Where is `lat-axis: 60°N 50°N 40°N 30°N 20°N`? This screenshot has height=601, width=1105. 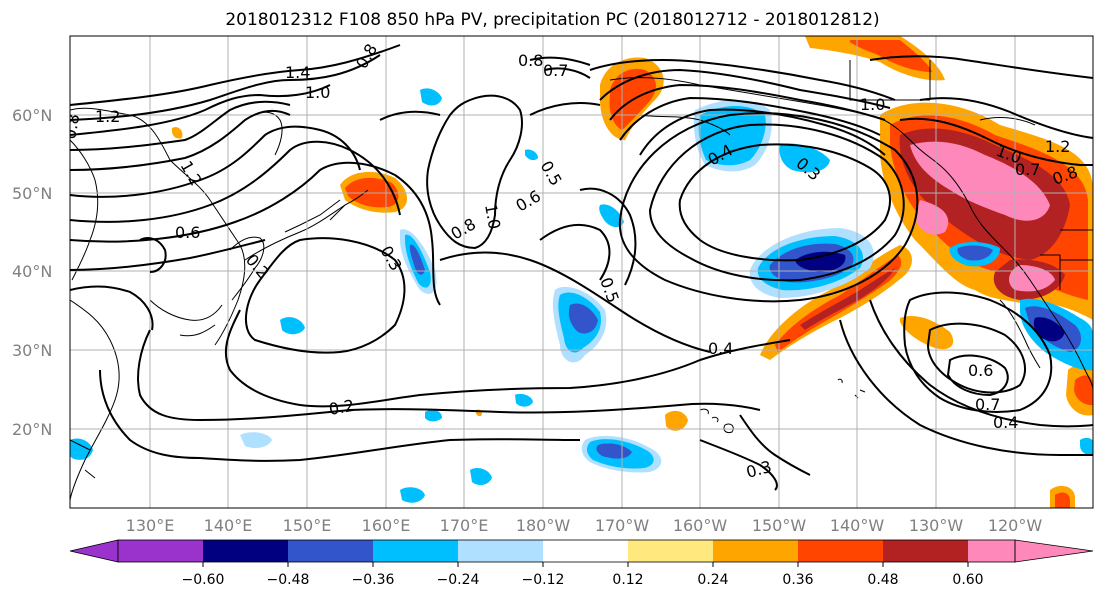
lat-axis: 60°N 50°N 40°N 30°N 20°N is located at coordinates (32, 272).